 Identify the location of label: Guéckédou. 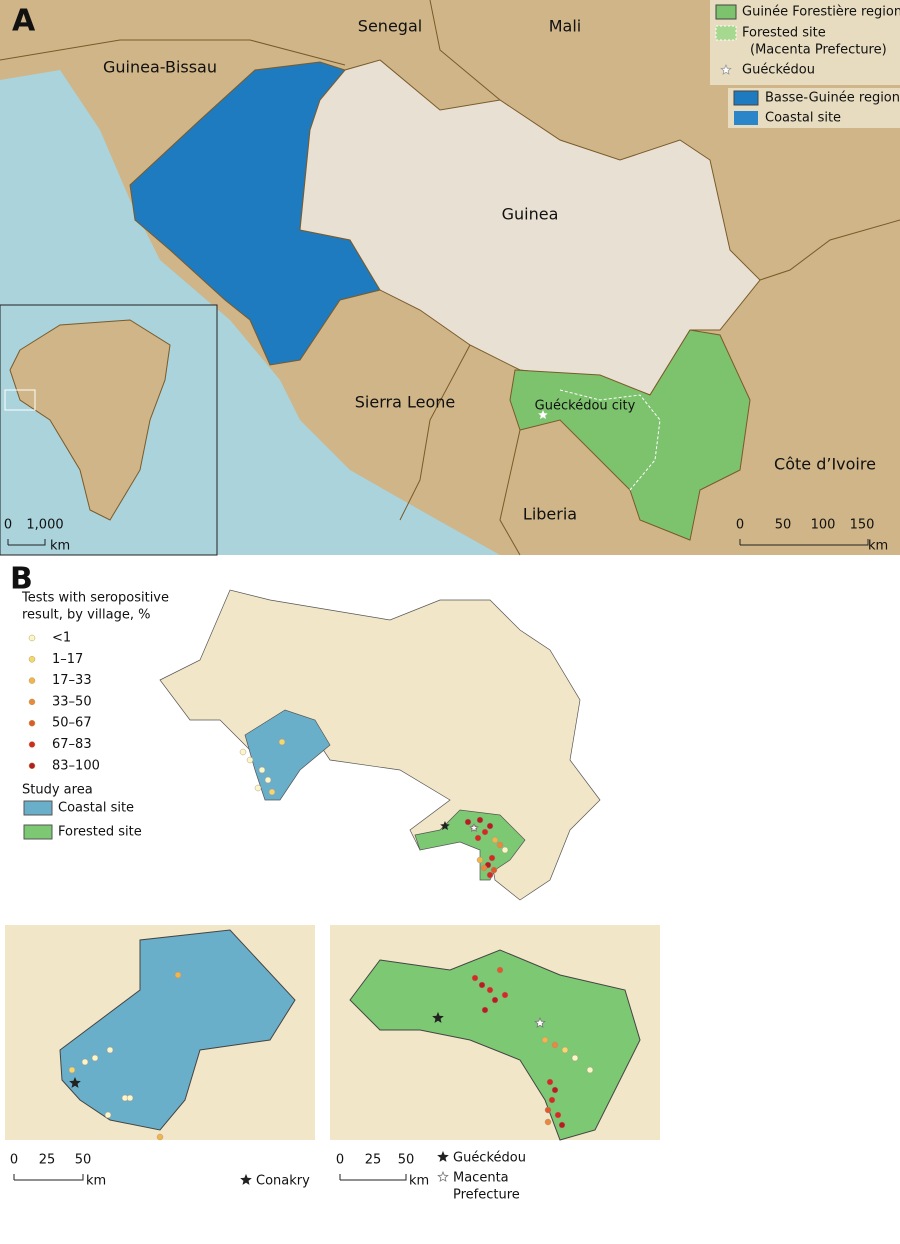
(778, 70).